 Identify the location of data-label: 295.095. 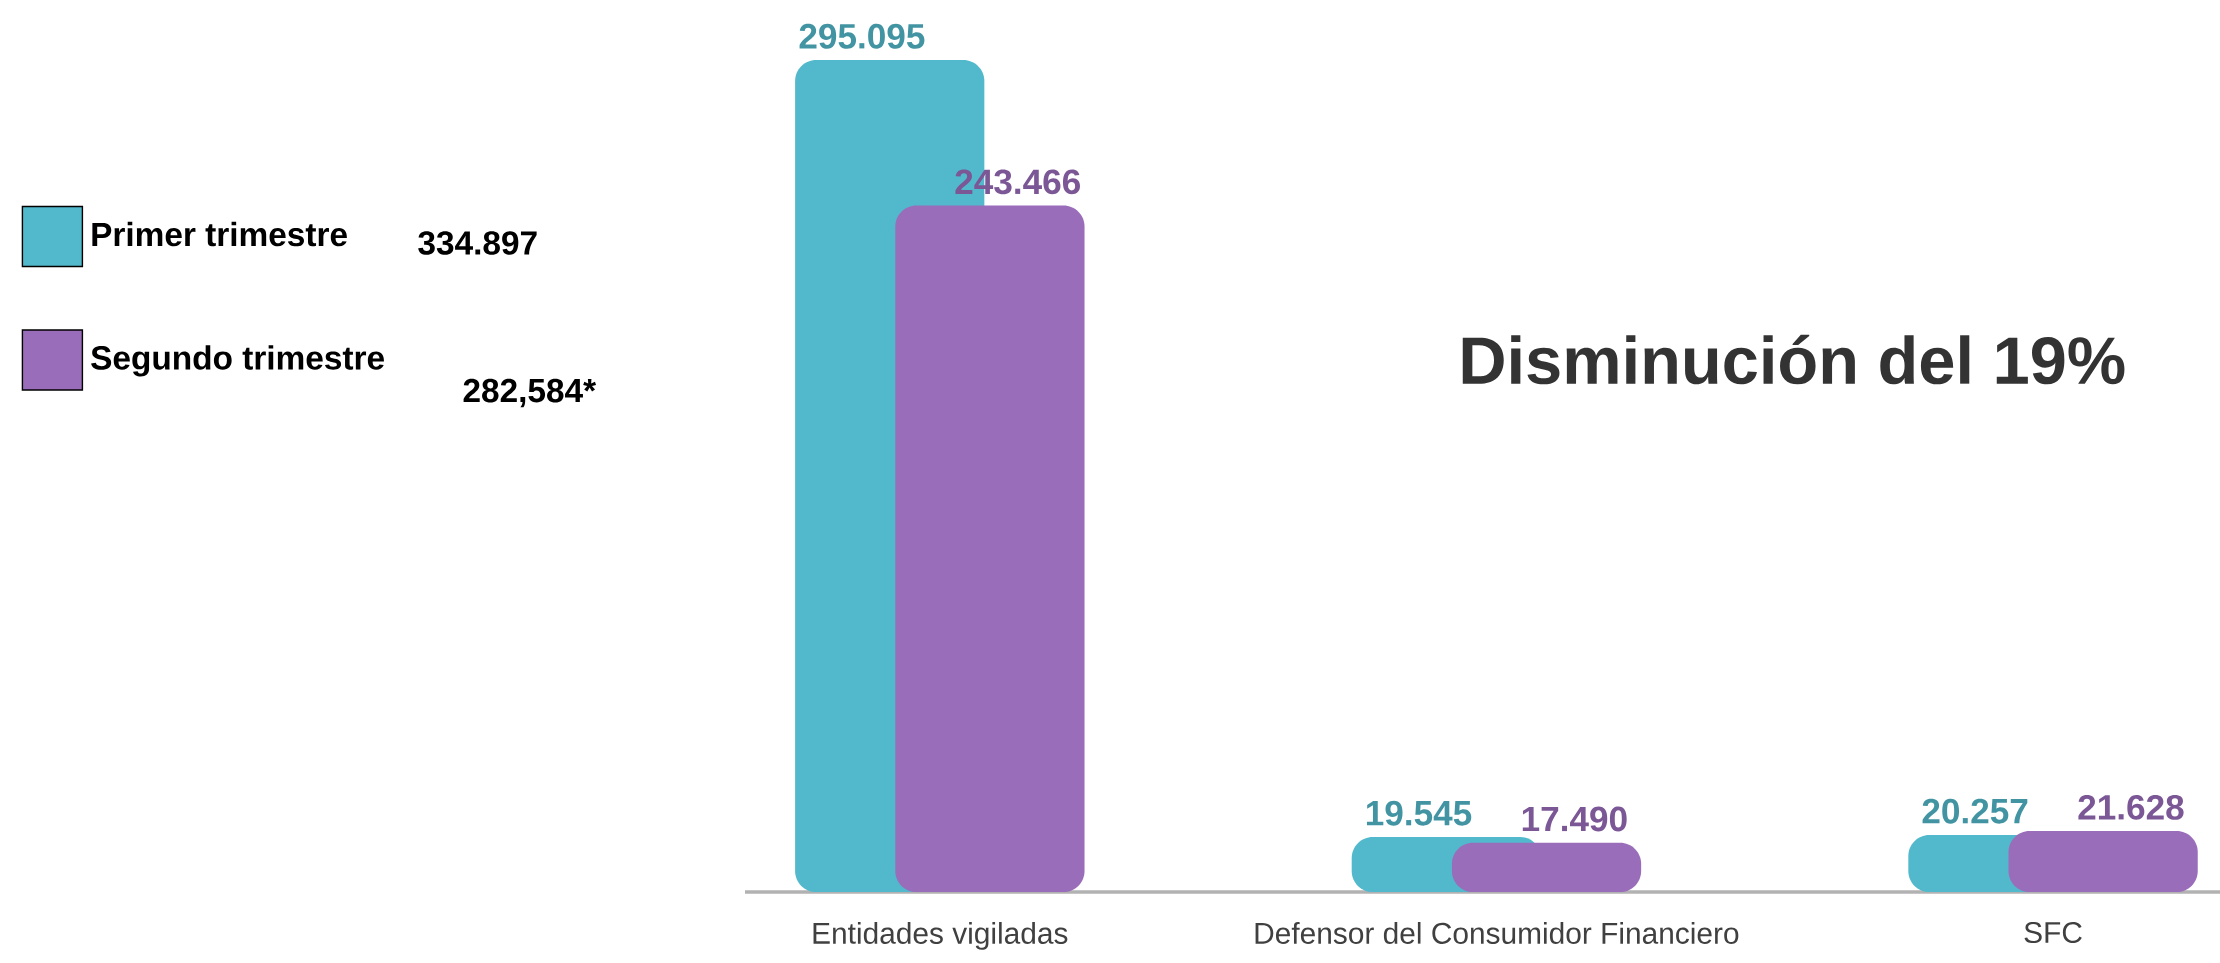
(862, 36).